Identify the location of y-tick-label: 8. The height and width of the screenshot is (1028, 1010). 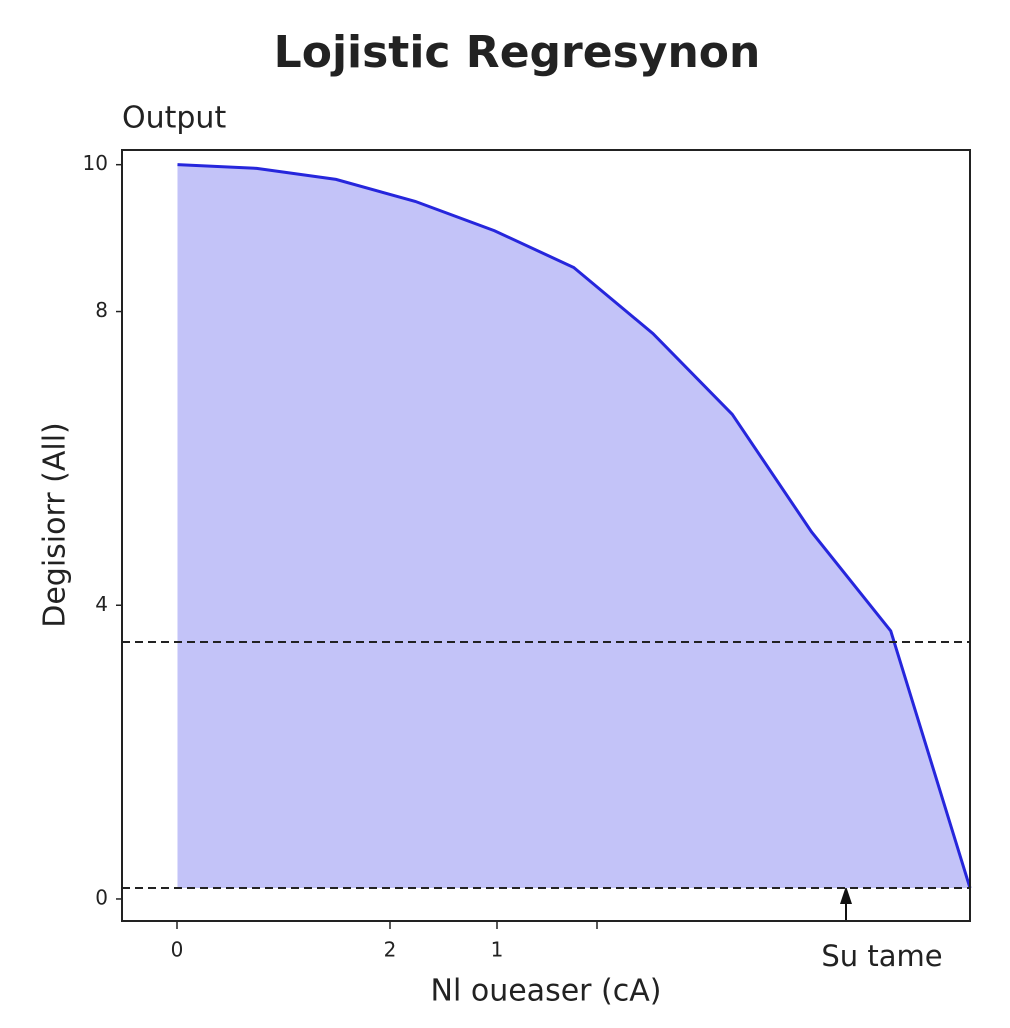
(101, 310).